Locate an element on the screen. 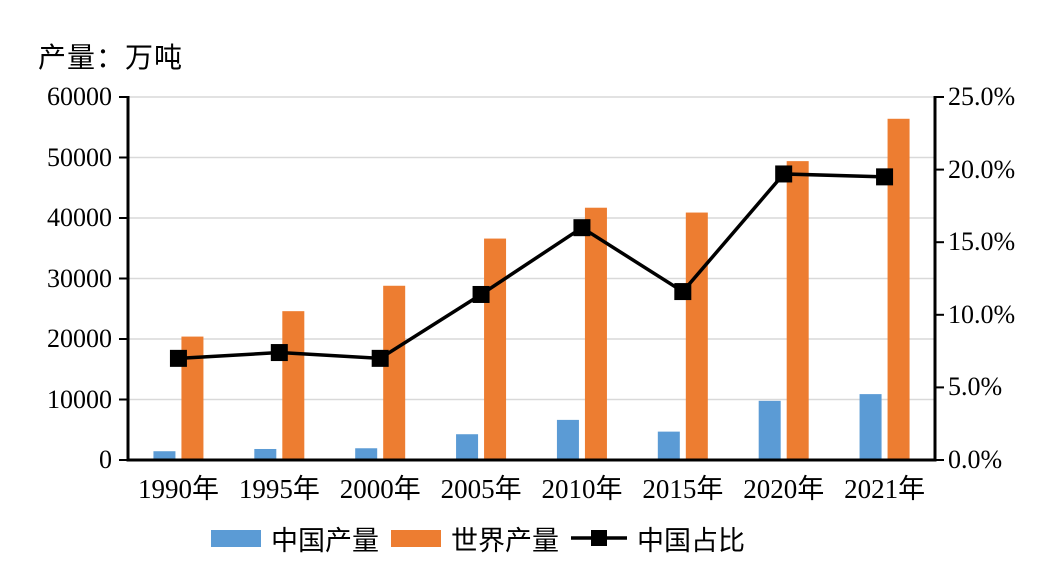  legend-label-world-production: 世界产量 is located at coordinates (505, 540).